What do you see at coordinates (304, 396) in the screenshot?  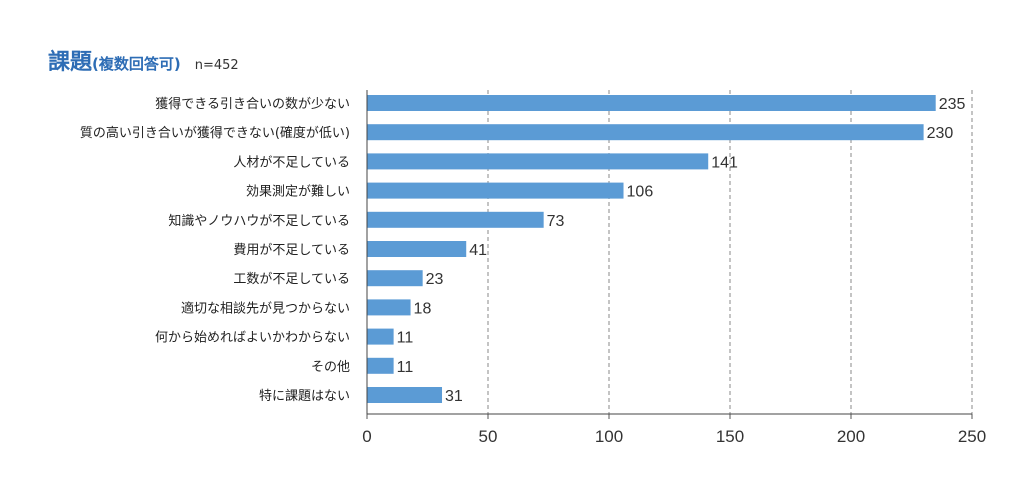 I see `category-label: 特に課題はない` at bounding box center [304, 396].